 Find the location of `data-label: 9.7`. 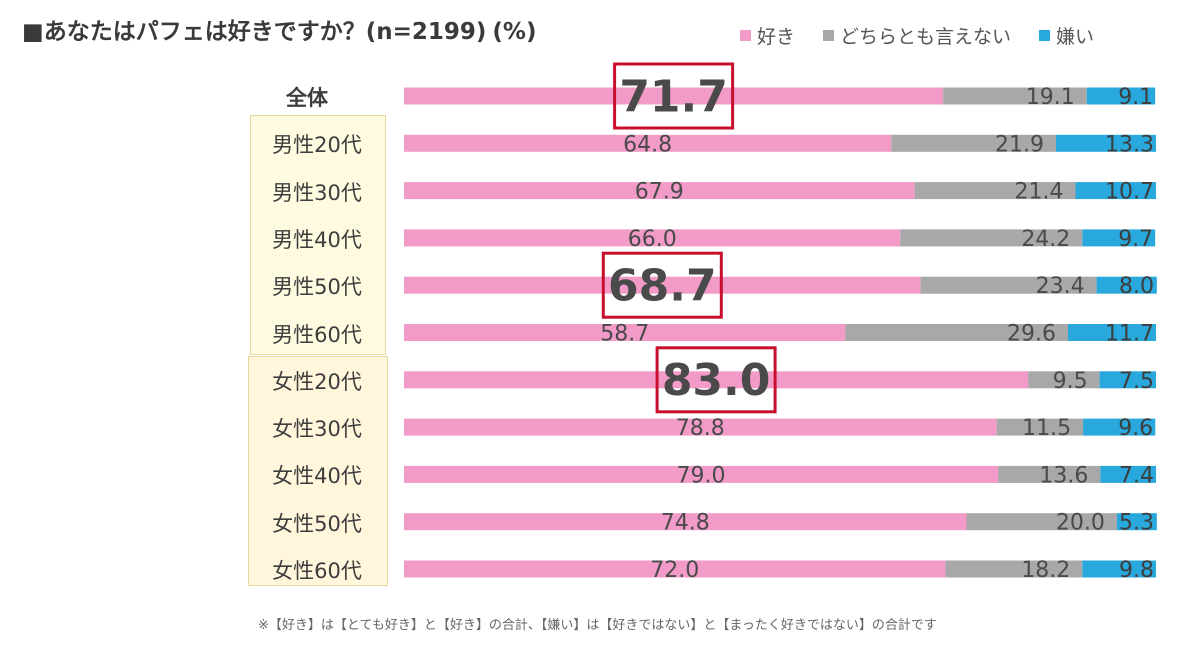

data-label: 9.7 is located at coordinates (1135, 239).